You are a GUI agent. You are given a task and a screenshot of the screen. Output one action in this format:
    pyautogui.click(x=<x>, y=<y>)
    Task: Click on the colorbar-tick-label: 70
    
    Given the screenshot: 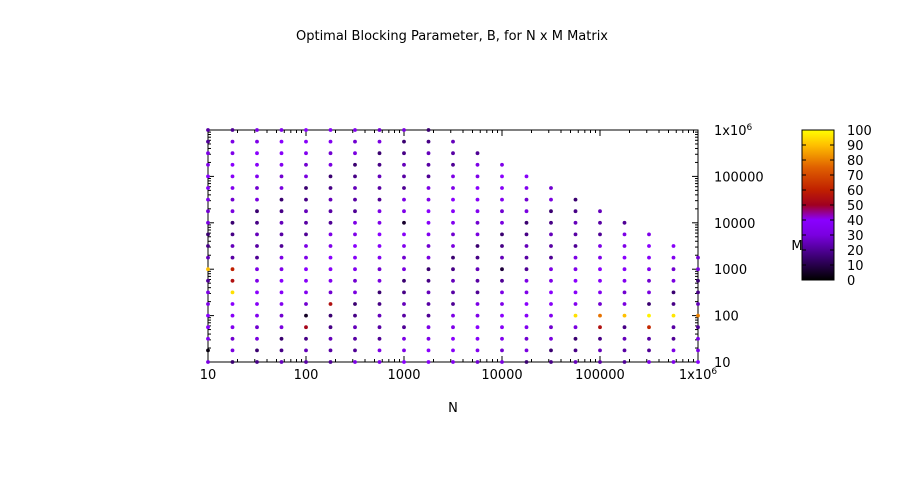 What is the action you would take?
    pyautogui.click(x=855, y=176)
    